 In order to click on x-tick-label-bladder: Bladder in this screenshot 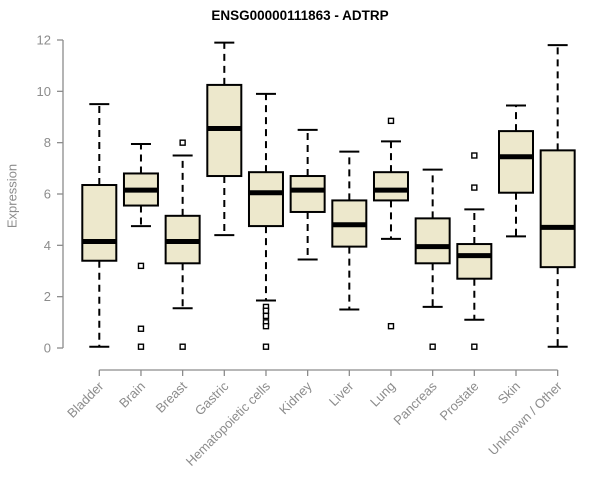, I will do `click(85, 399)`.